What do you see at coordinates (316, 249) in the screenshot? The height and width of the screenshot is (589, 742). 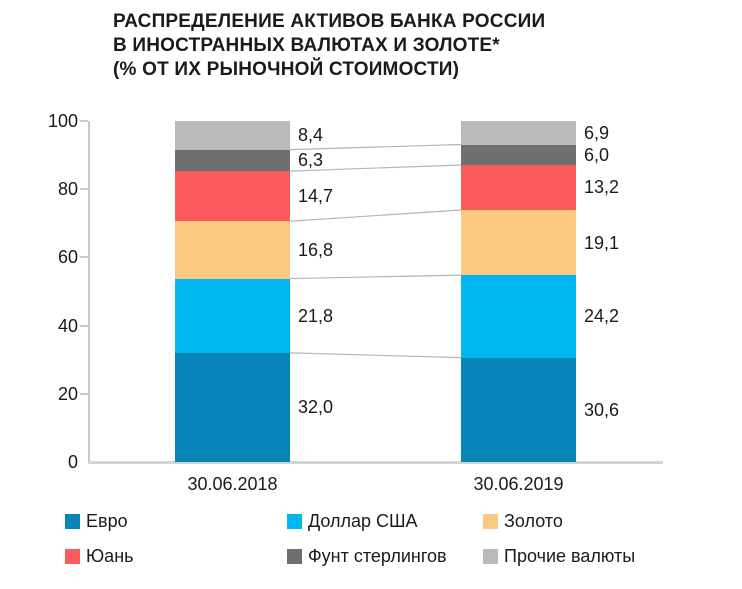 I see `segment-value-label-золото: 16,8` at bounding box center [316, 249].